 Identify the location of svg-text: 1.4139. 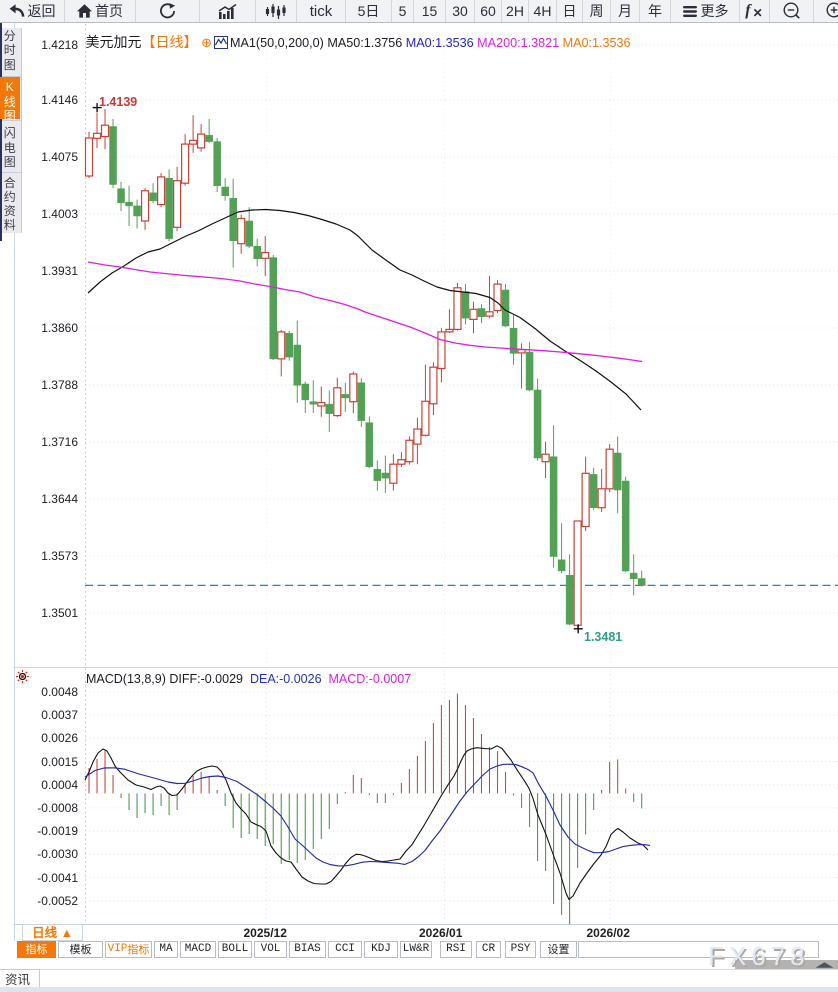
(118, 102).